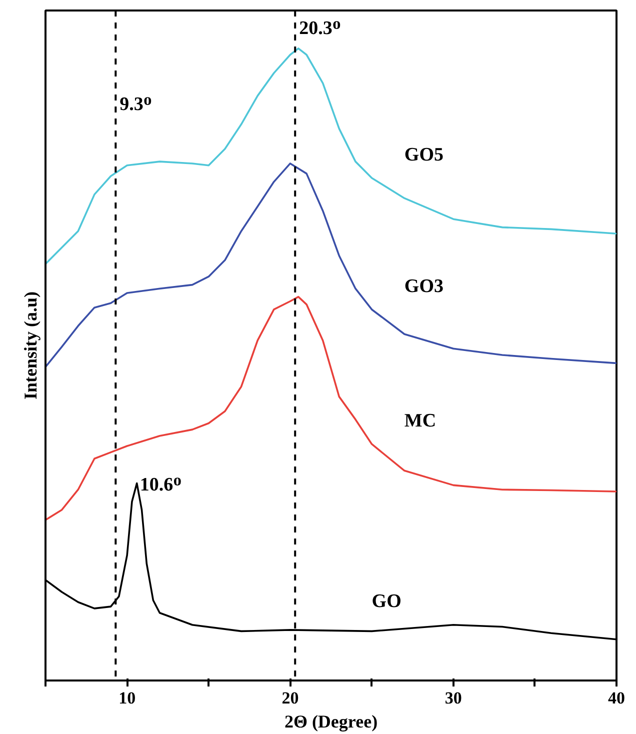 The image size is (636, 734). I want to click on series-label: GO3, so click(424, 286).